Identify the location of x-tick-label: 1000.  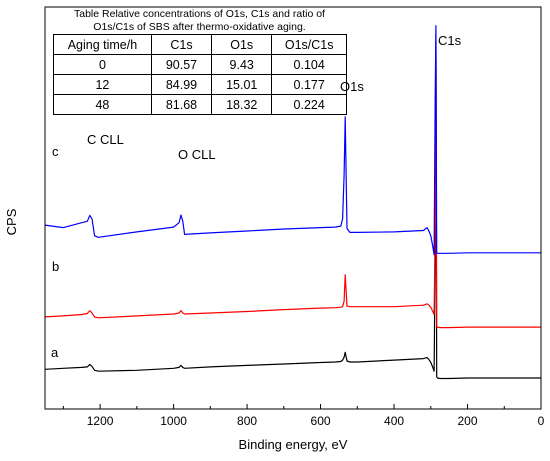
(173, 421).